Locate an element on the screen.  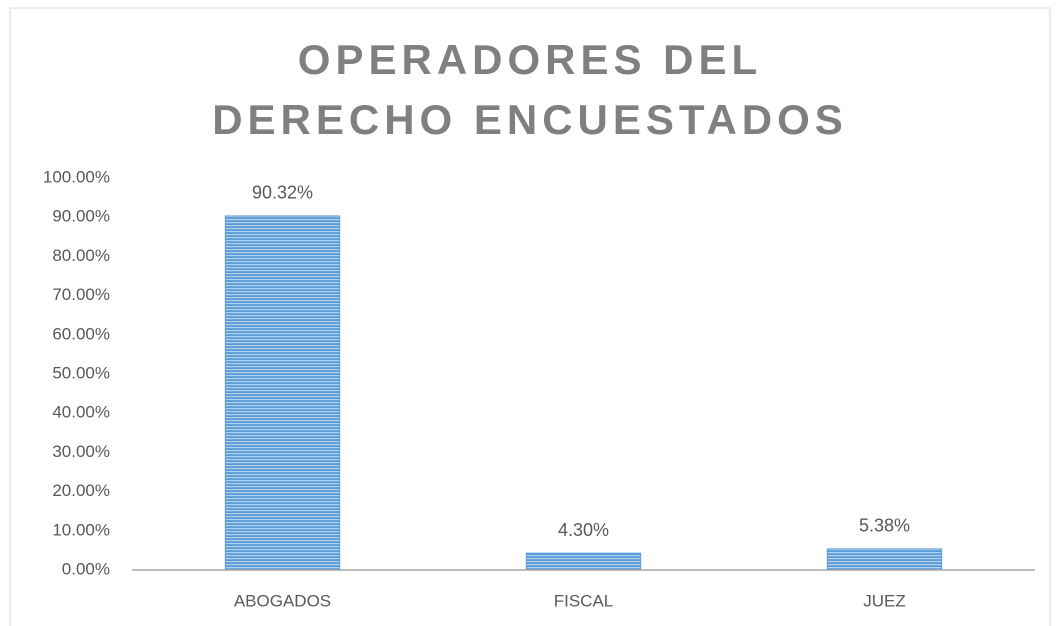
chart-title: OPERADORES DEL DERECHO ENCUESTADOS is located at coordinates (530, 89).